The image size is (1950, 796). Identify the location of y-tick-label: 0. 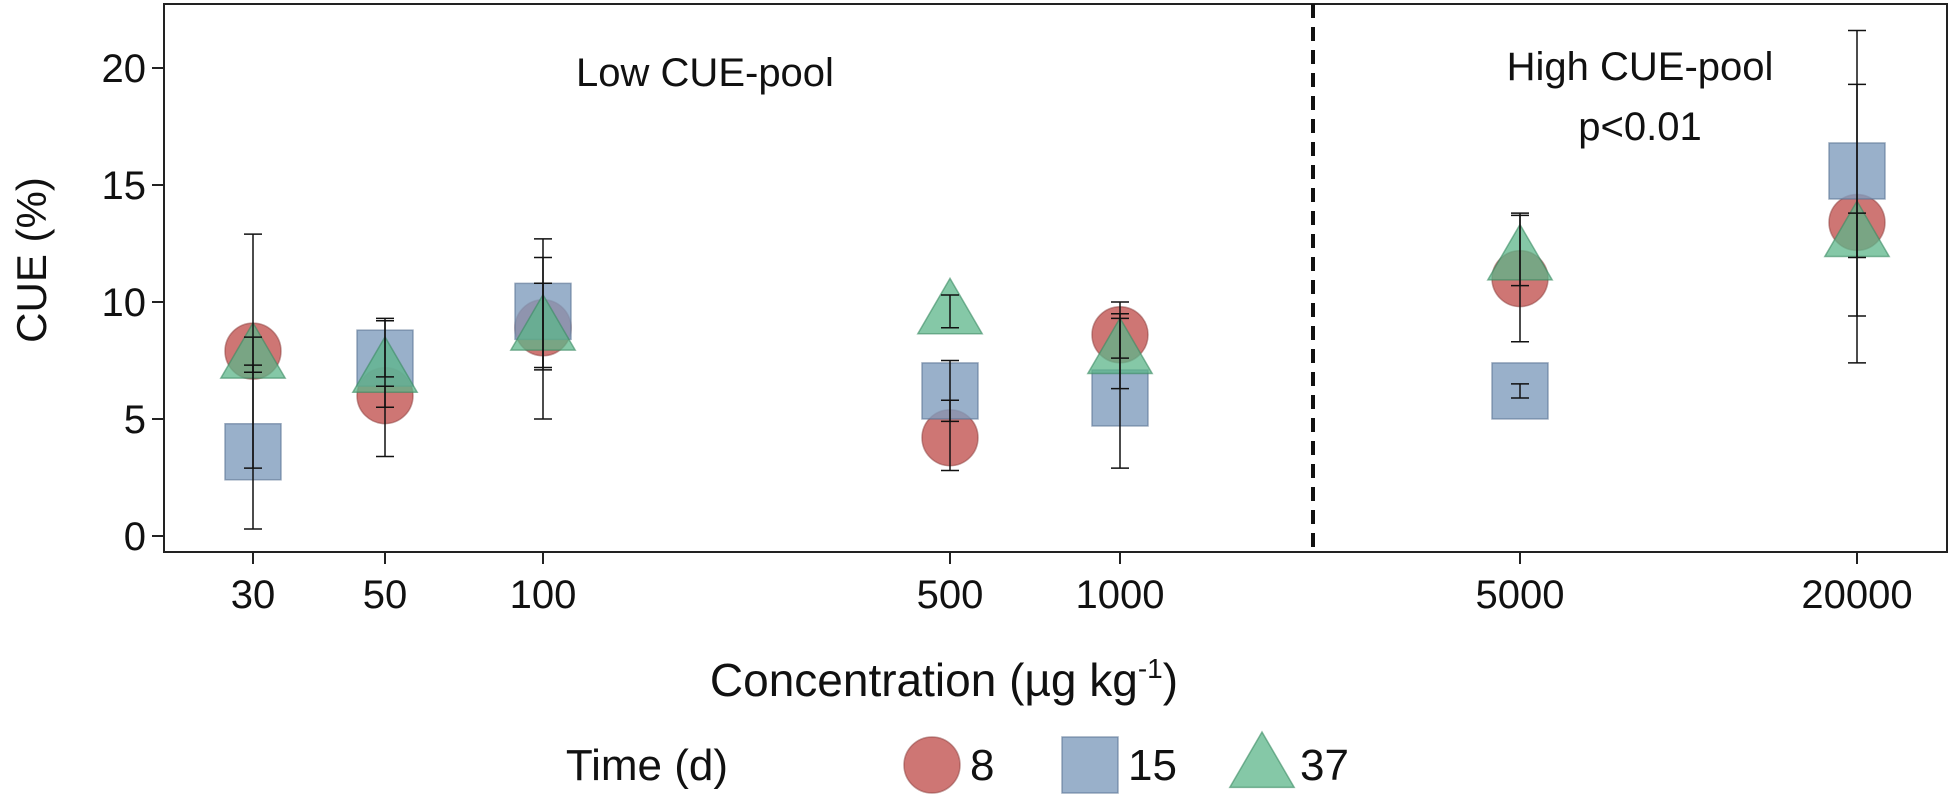
(135, 537).